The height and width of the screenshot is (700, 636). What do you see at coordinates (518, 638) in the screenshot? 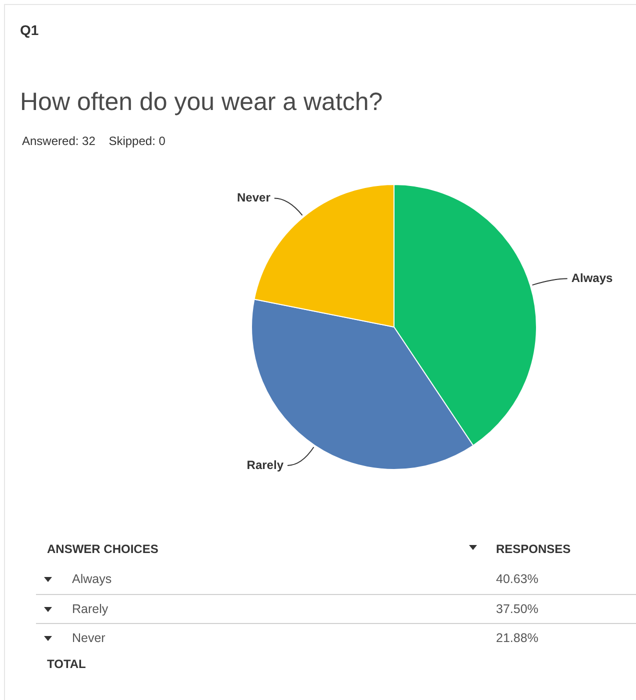
I see `text: 21.88%` at bounding box center [518, 638].